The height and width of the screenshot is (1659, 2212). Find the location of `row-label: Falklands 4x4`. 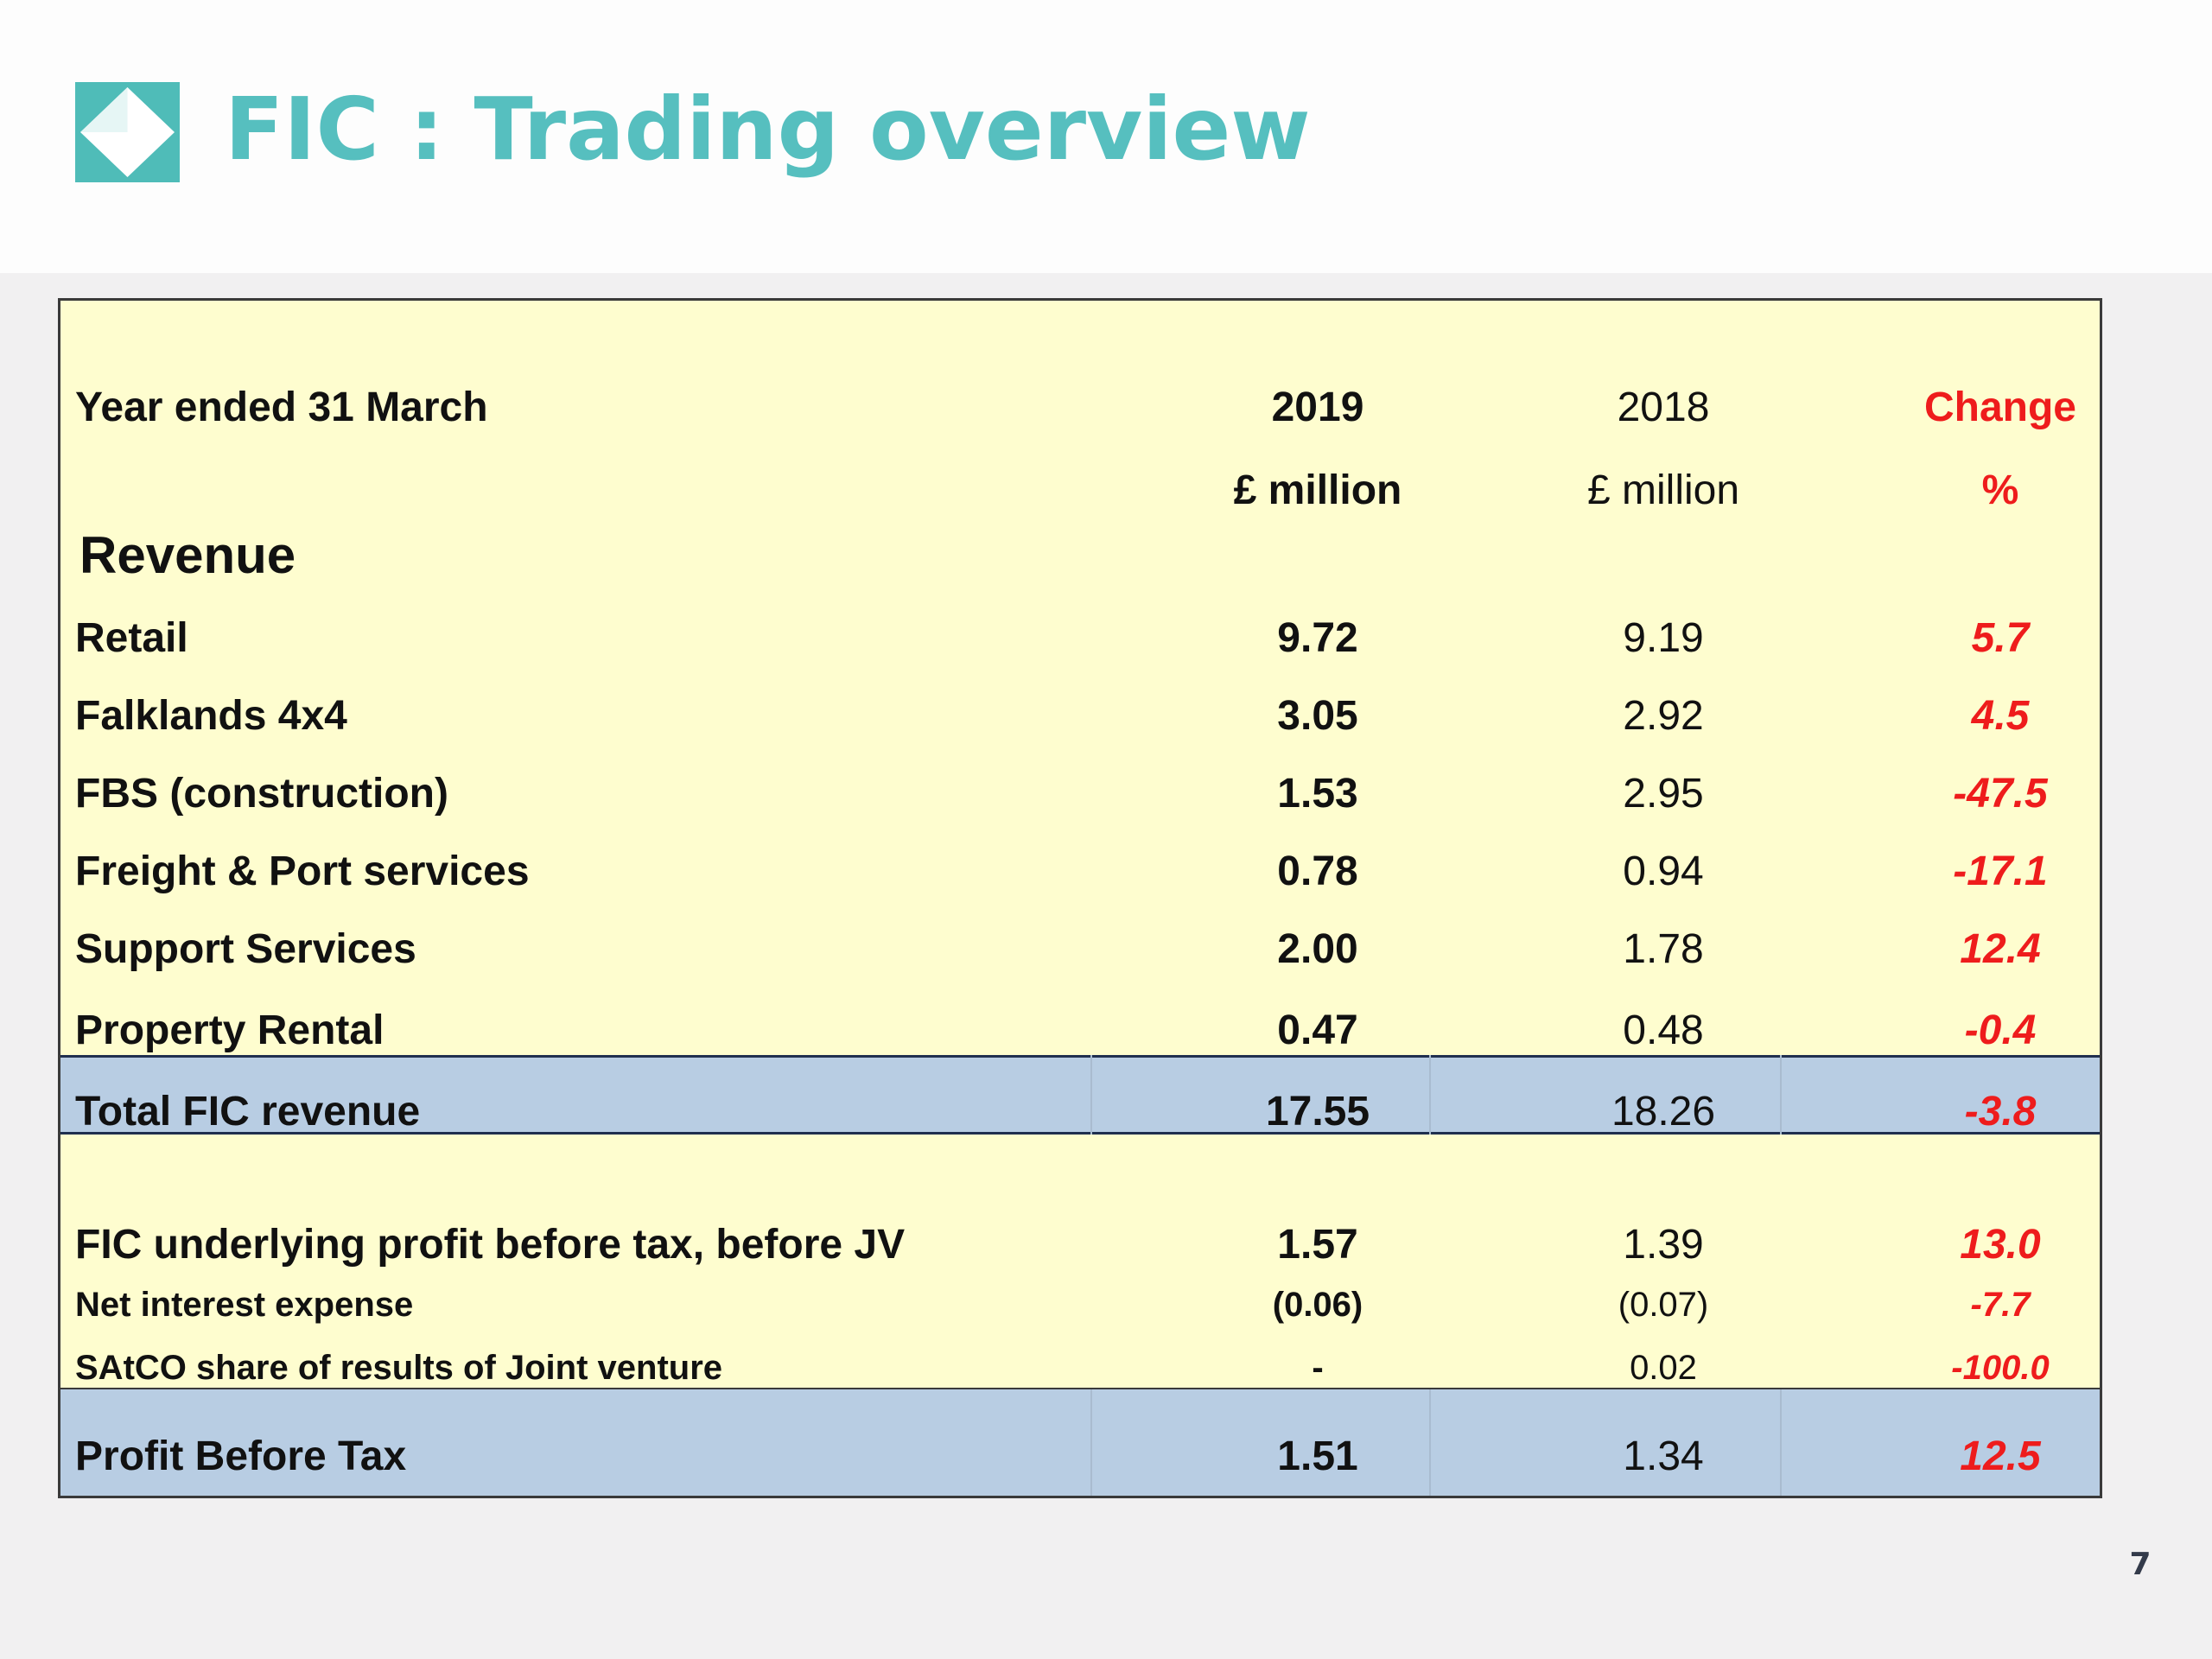

row-label: Falklands 4x4 is located at coordinates (211, 716).